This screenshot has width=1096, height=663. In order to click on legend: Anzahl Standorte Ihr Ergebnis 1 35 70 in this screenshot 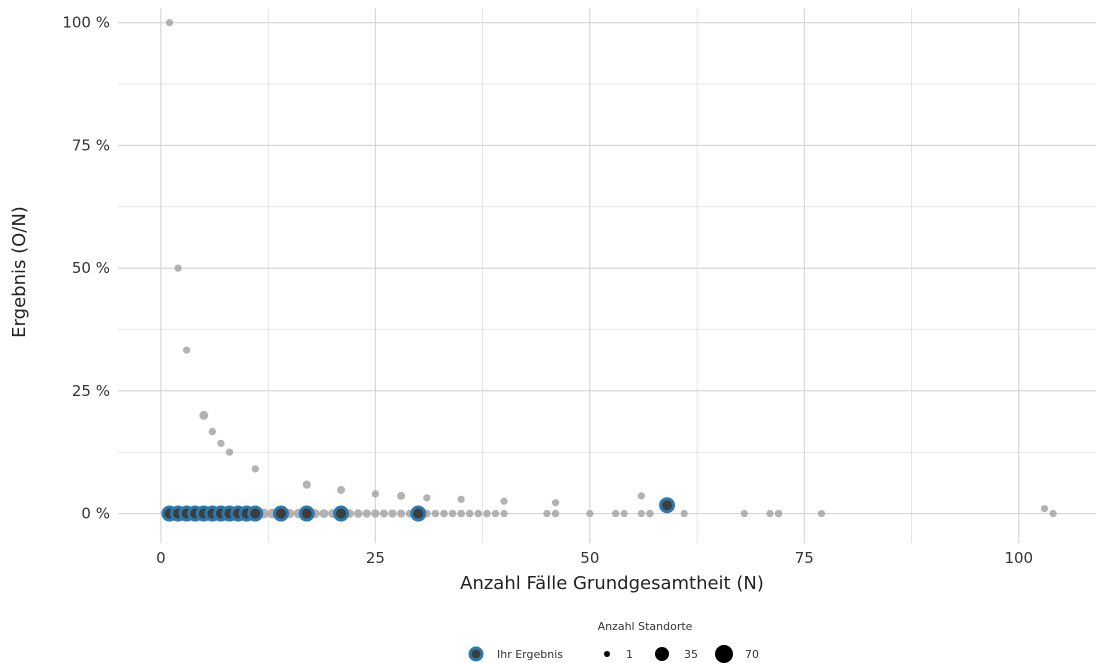, I will do `click(613, 641)`.